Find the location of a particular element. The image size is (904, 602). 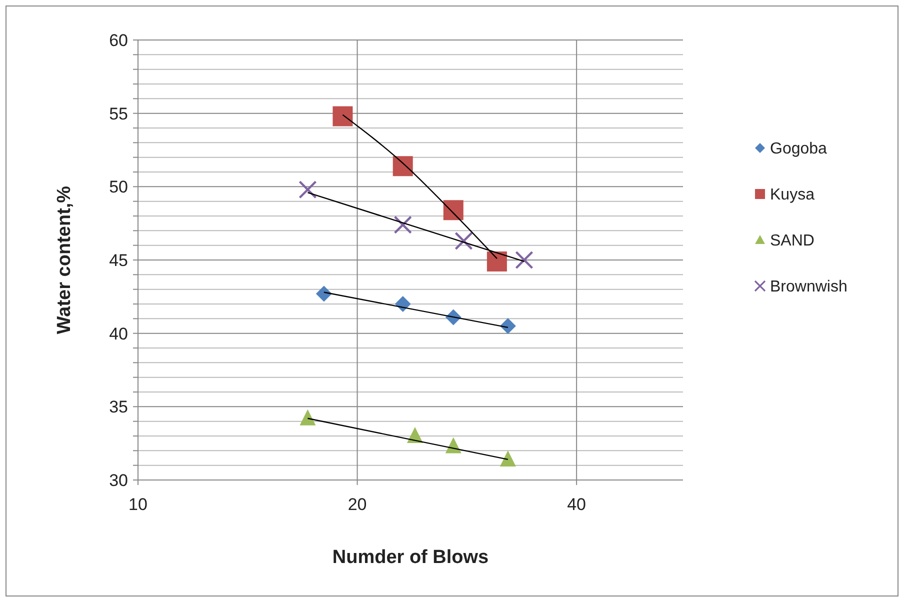

legend-label: Kuysa is located at coordinates (792, 195).